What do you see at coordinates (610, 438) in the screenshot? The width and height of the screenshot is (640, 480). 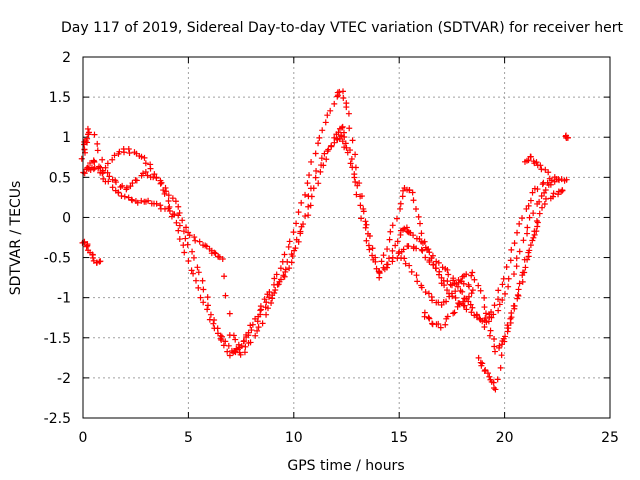 I see `x-tick-label: 25` at bounding box center [610, 438].